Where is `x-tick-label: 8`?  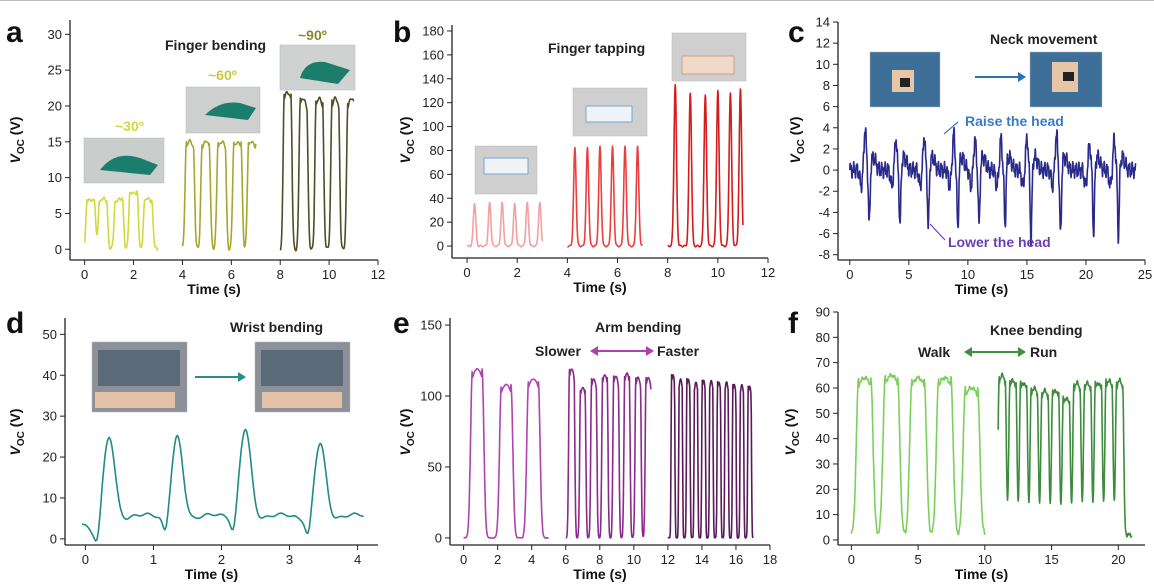 x-tick-label: 8 is located at coordinates (280, 274).